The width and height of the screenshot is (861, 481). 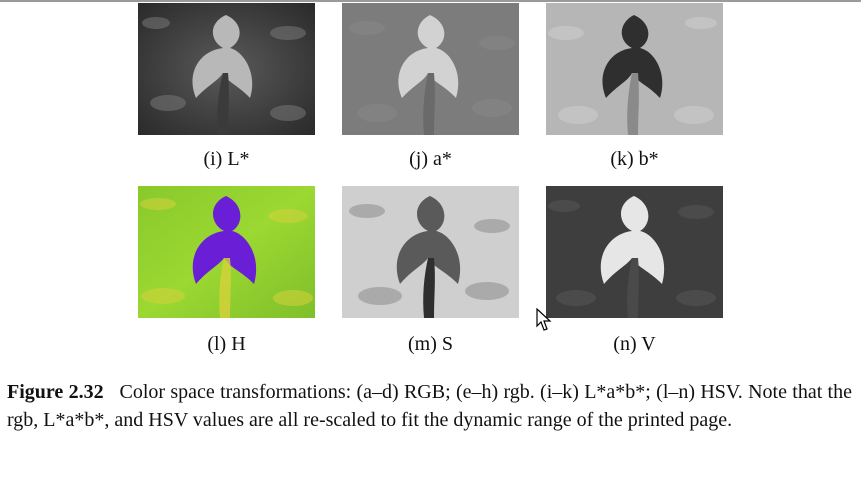 I want to click on panel-label-i: (i) L*, so click(x=226, y=159).